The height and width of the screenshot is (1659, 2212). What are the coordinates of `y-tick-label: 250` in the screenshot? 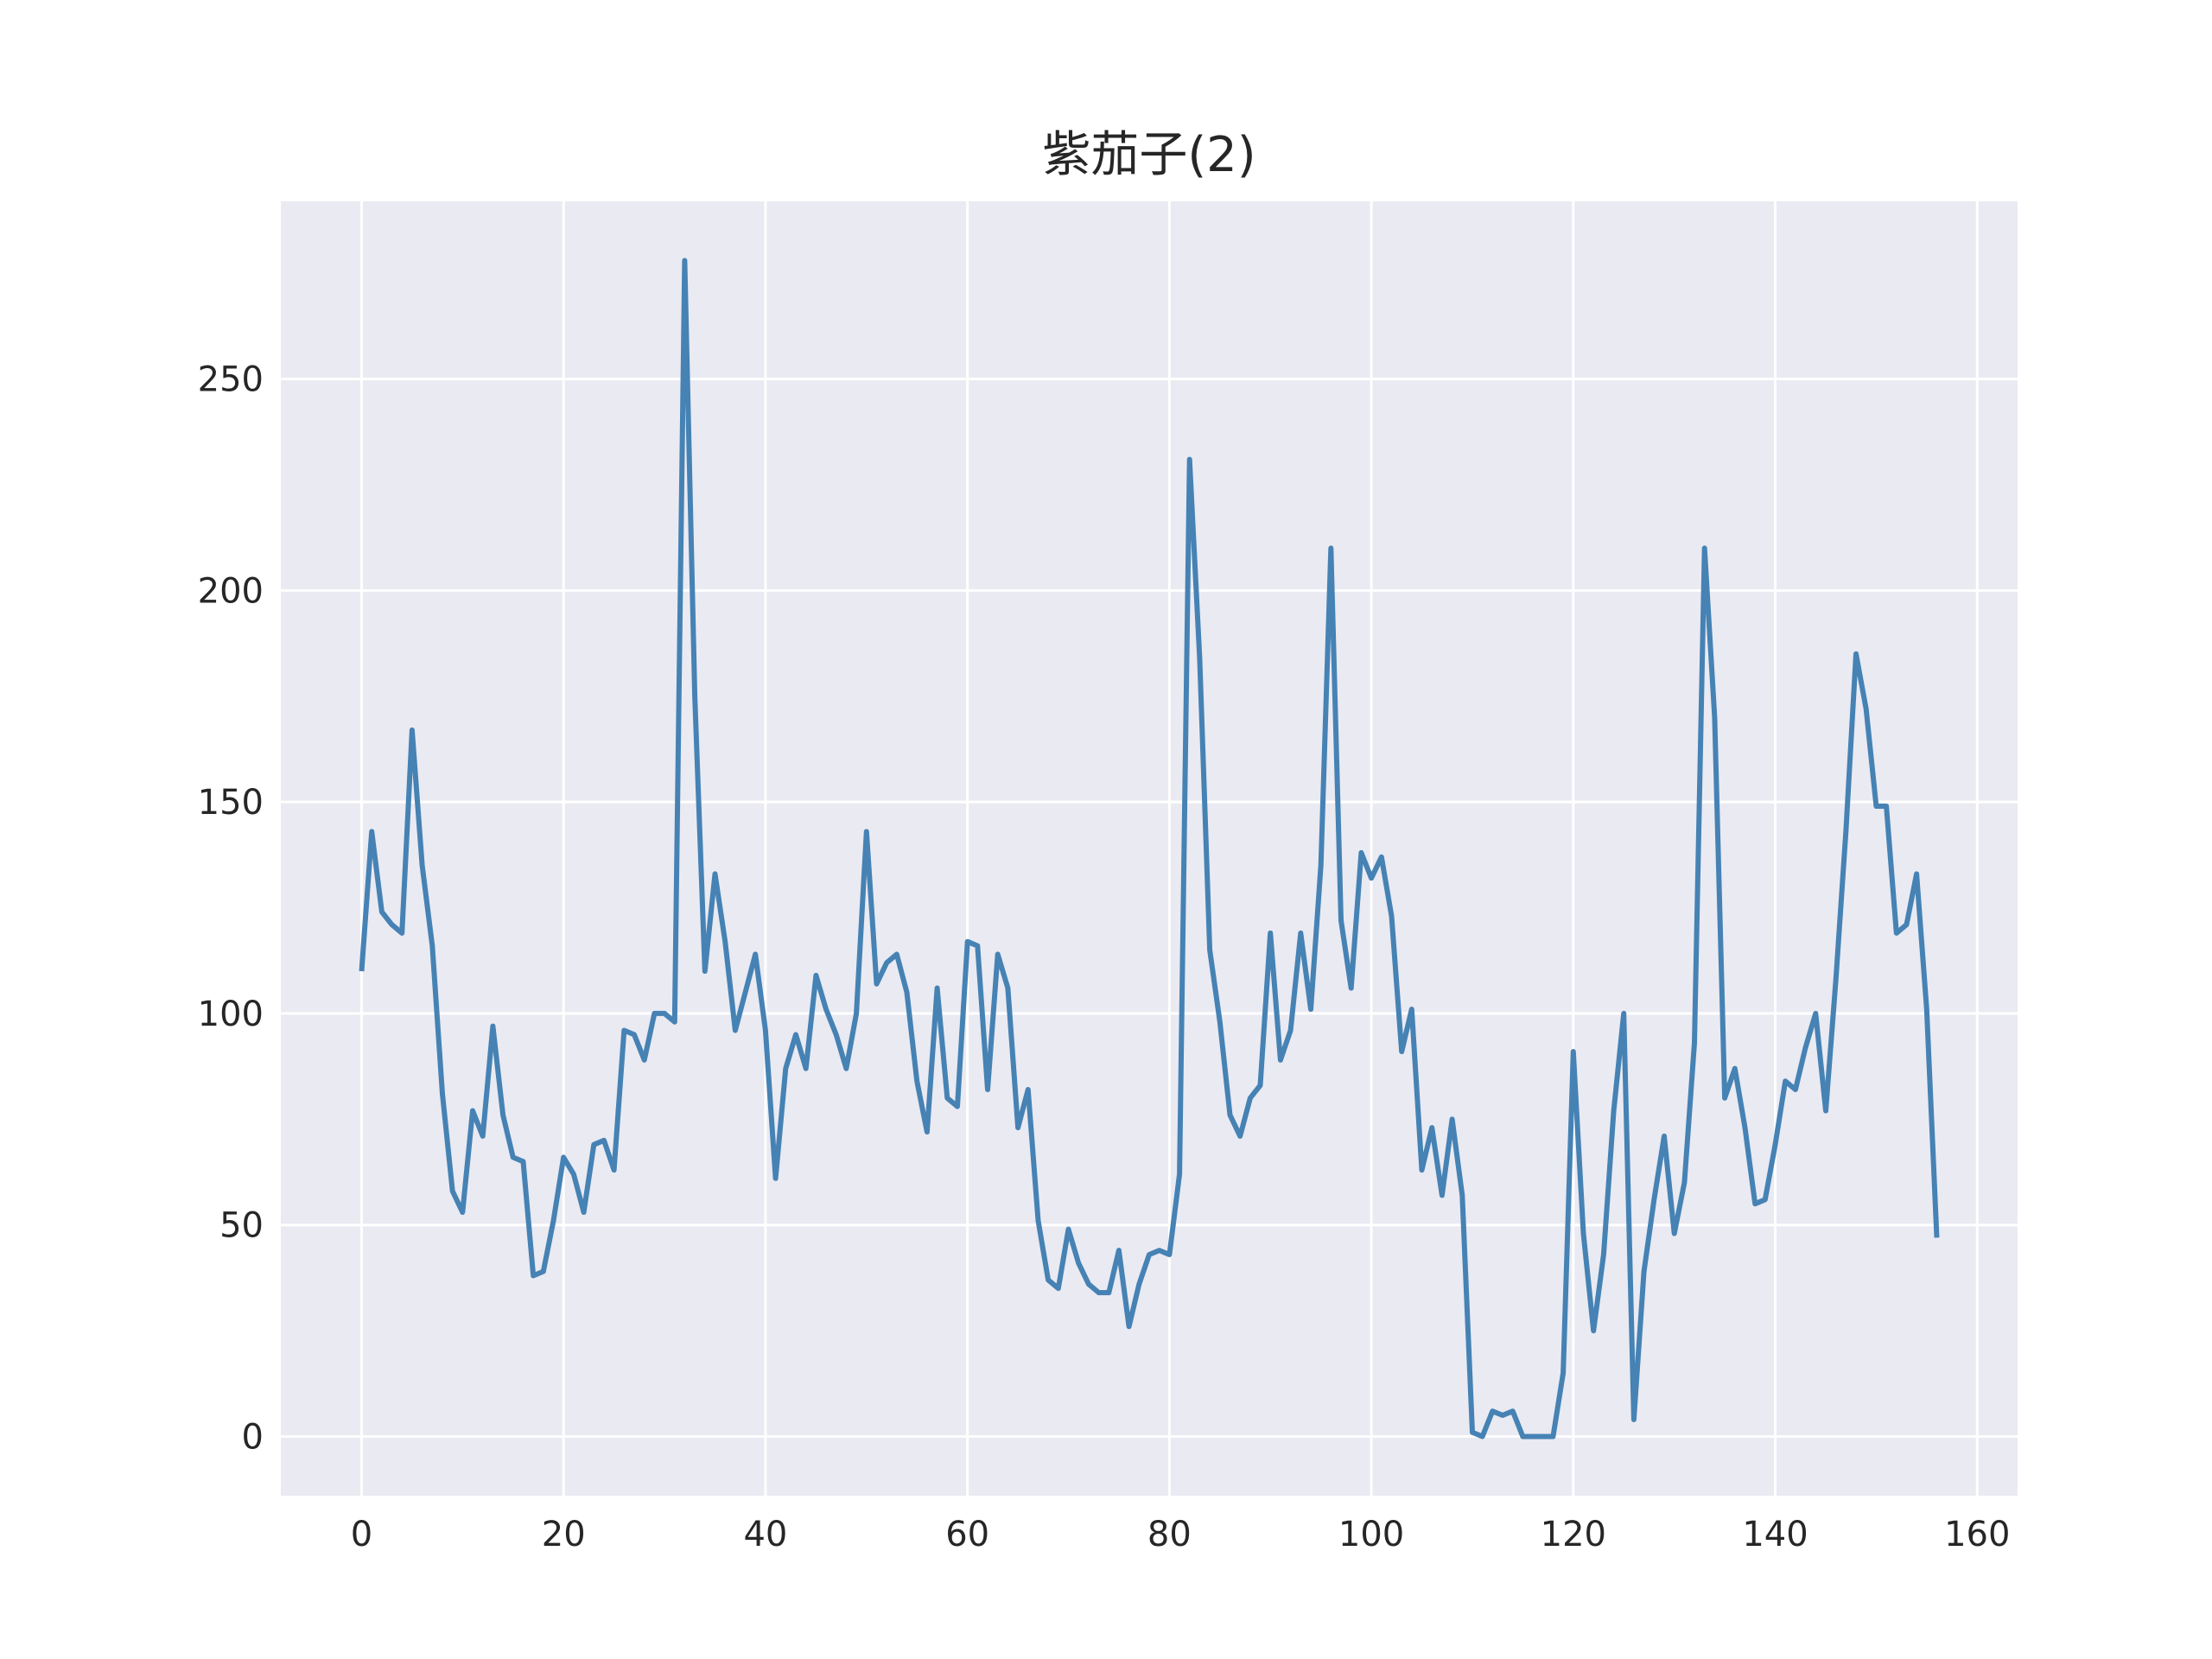 It's located at (231, 380).